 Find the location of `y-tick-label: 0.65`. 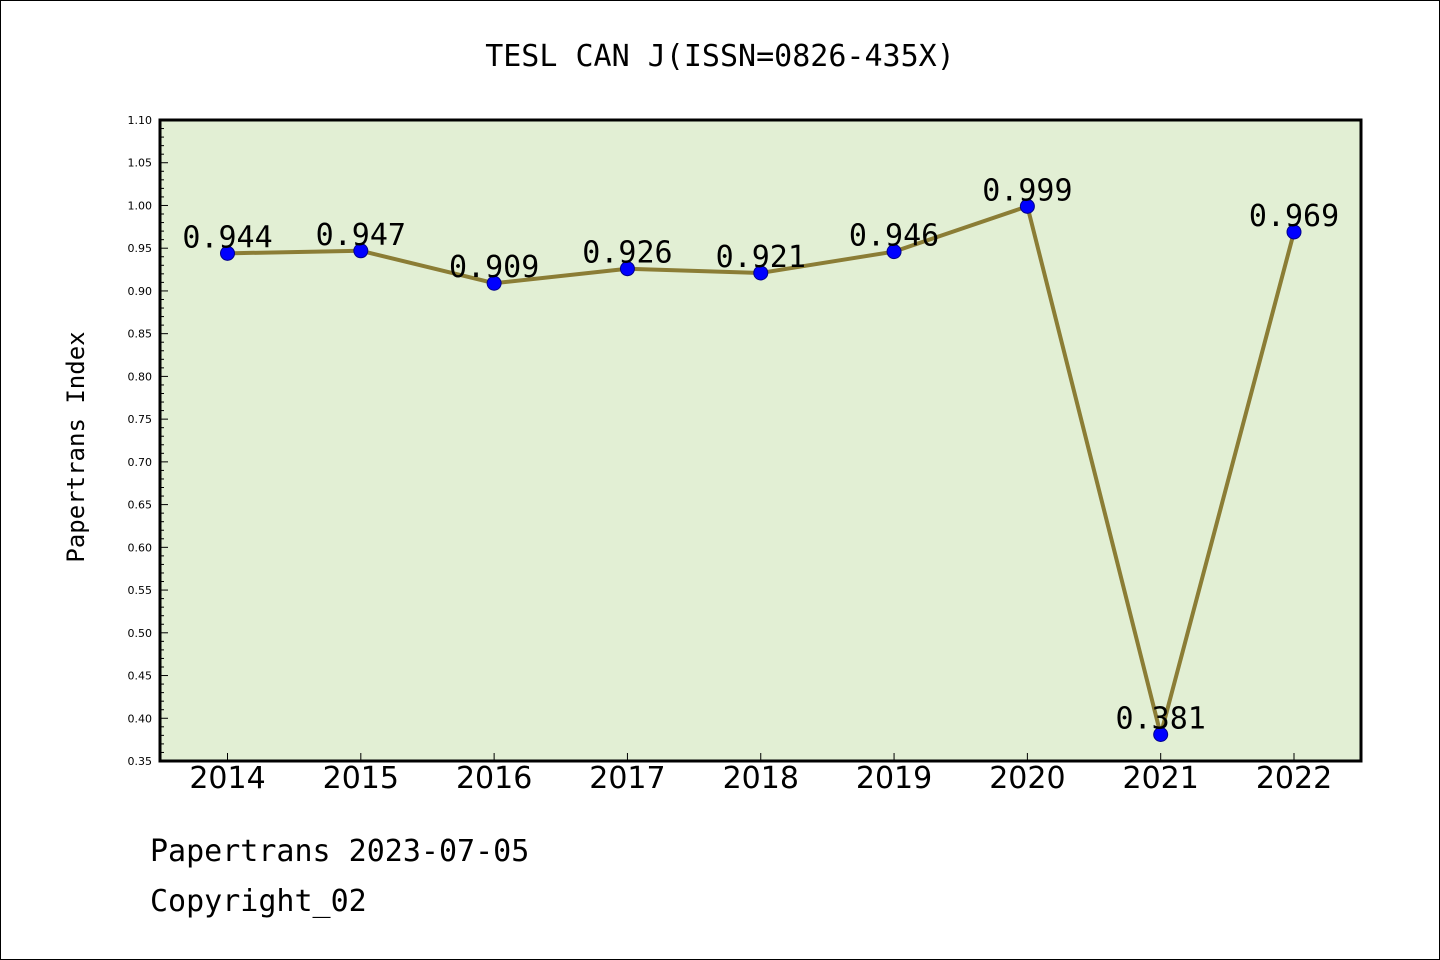

y-tick-label: 0.65 is located at coordinates (140, 505).